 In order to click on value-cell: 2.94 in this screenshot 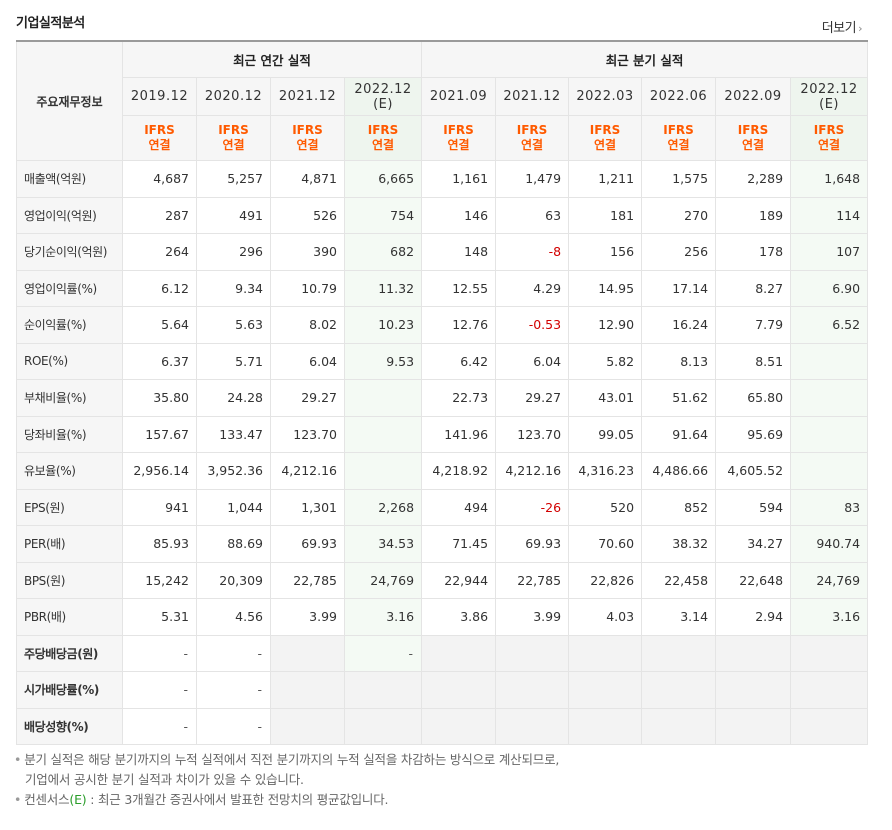, I will do `click(753, 617)`.